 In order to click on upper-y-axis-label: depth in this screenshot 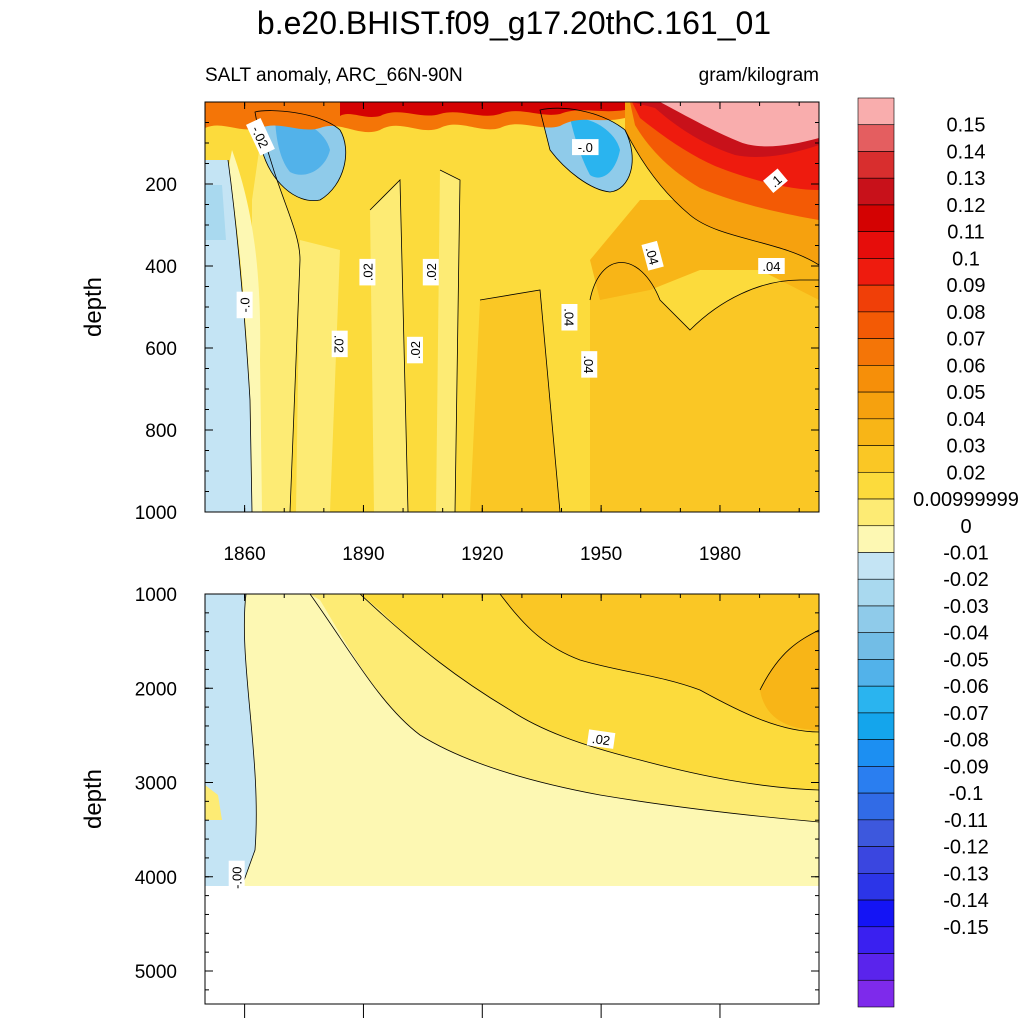, I will do `click(93, 307)`.